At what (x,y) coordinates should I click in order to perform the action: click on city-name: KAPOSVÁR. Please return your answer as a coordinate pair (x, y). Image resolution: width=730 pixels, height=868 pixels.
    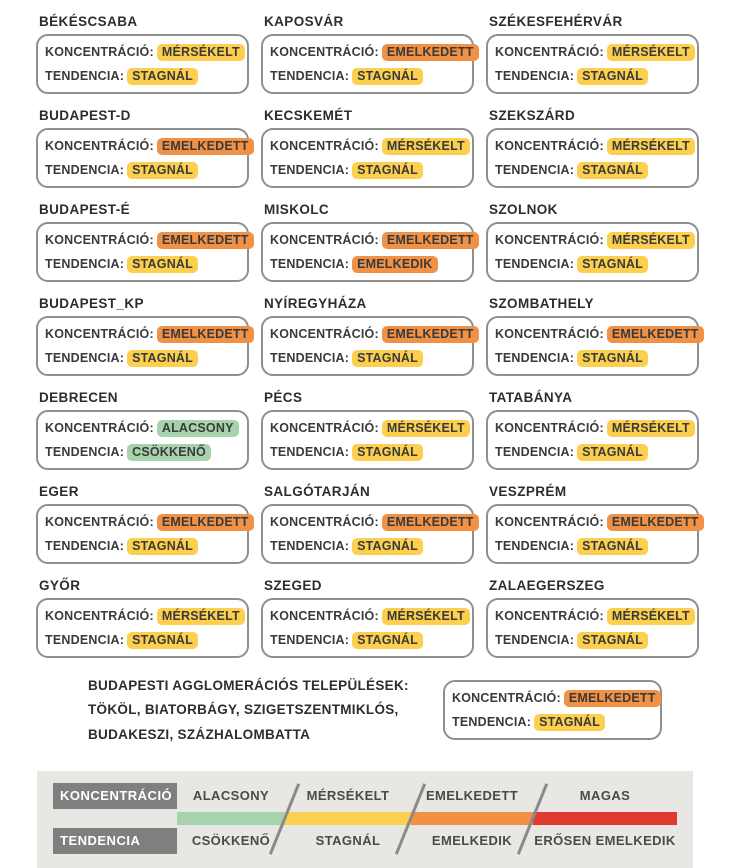
    Looking at the image, I should click on (304, 21).